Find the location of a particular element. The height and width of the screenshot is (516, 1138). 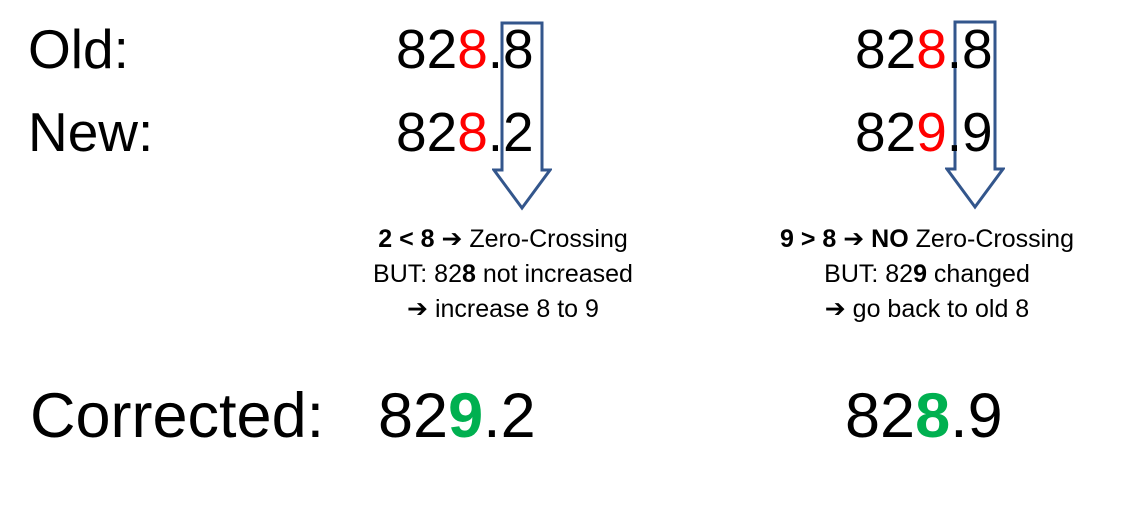

old-value-right-prefix: 82 is located at coordinates (886, 49).